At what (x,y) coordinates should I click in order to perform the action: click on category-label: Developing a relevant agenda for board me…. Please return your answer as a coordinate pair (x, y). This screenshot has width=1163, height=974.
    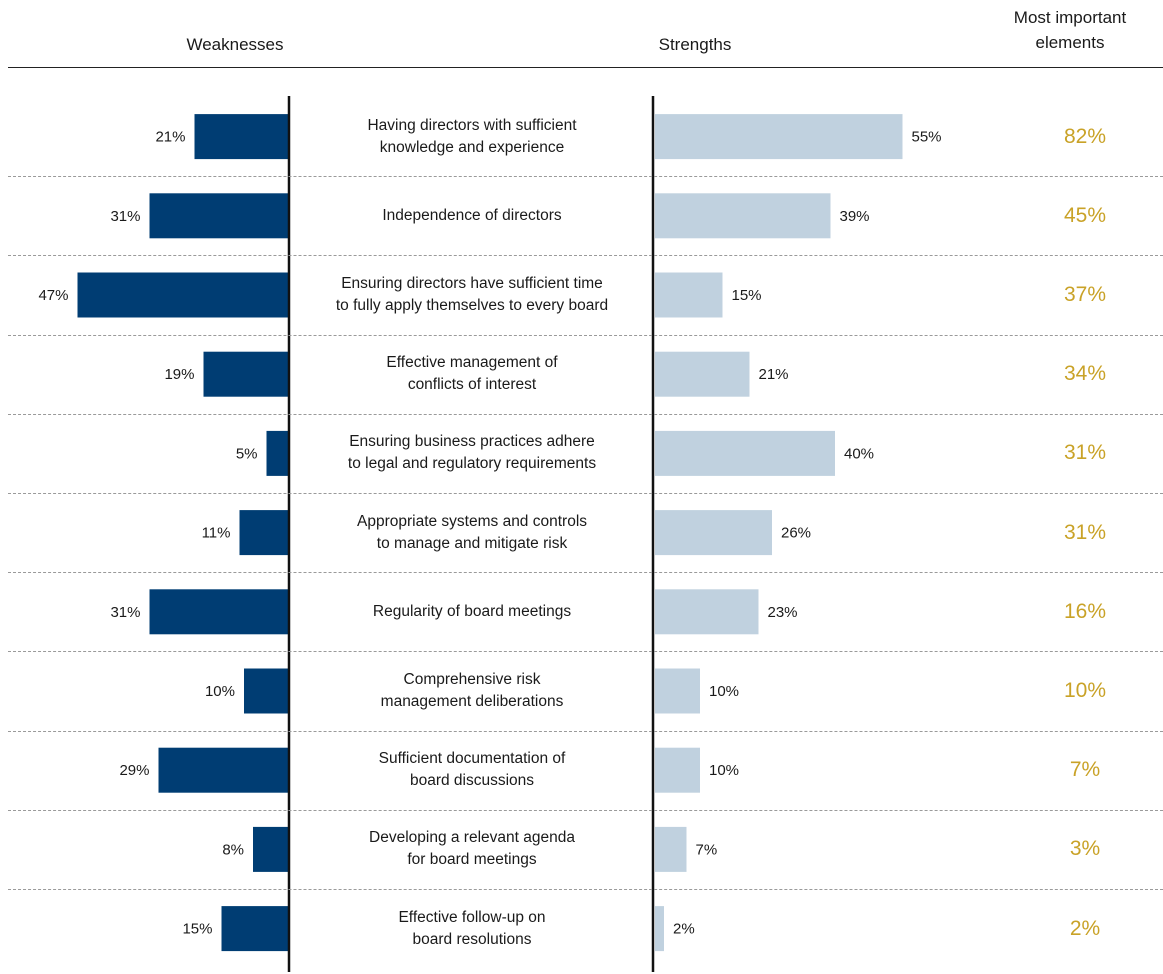
    Looking at the image, I should click on (472, 849).